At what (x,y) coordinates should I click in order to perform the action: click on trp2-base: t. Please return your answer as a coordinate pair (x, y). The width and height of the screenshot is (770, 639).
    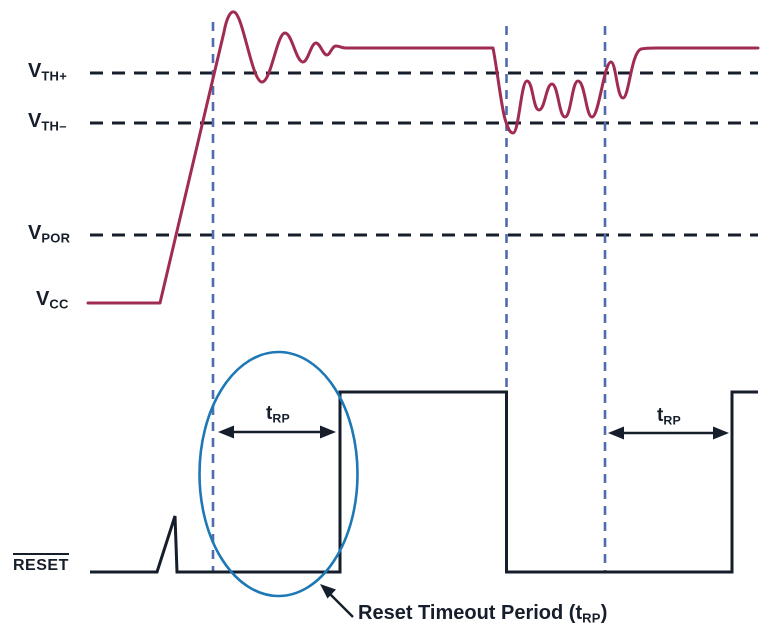
    Looking at the image, I should click on (660, 415).